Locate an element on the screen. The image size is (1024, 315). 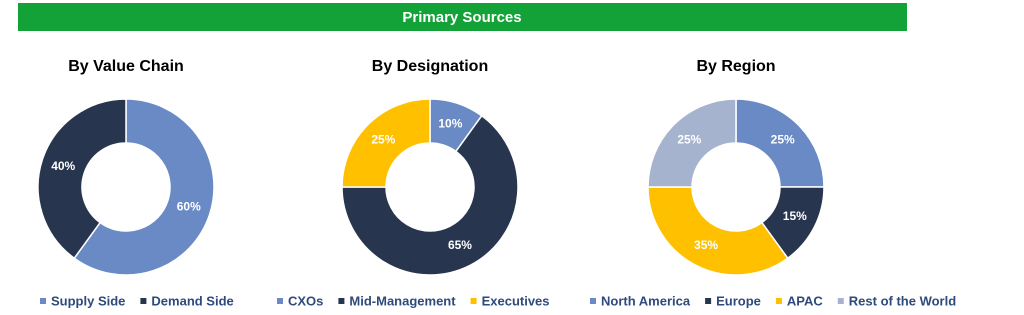
header-bar is located at coordinates (462, 17).